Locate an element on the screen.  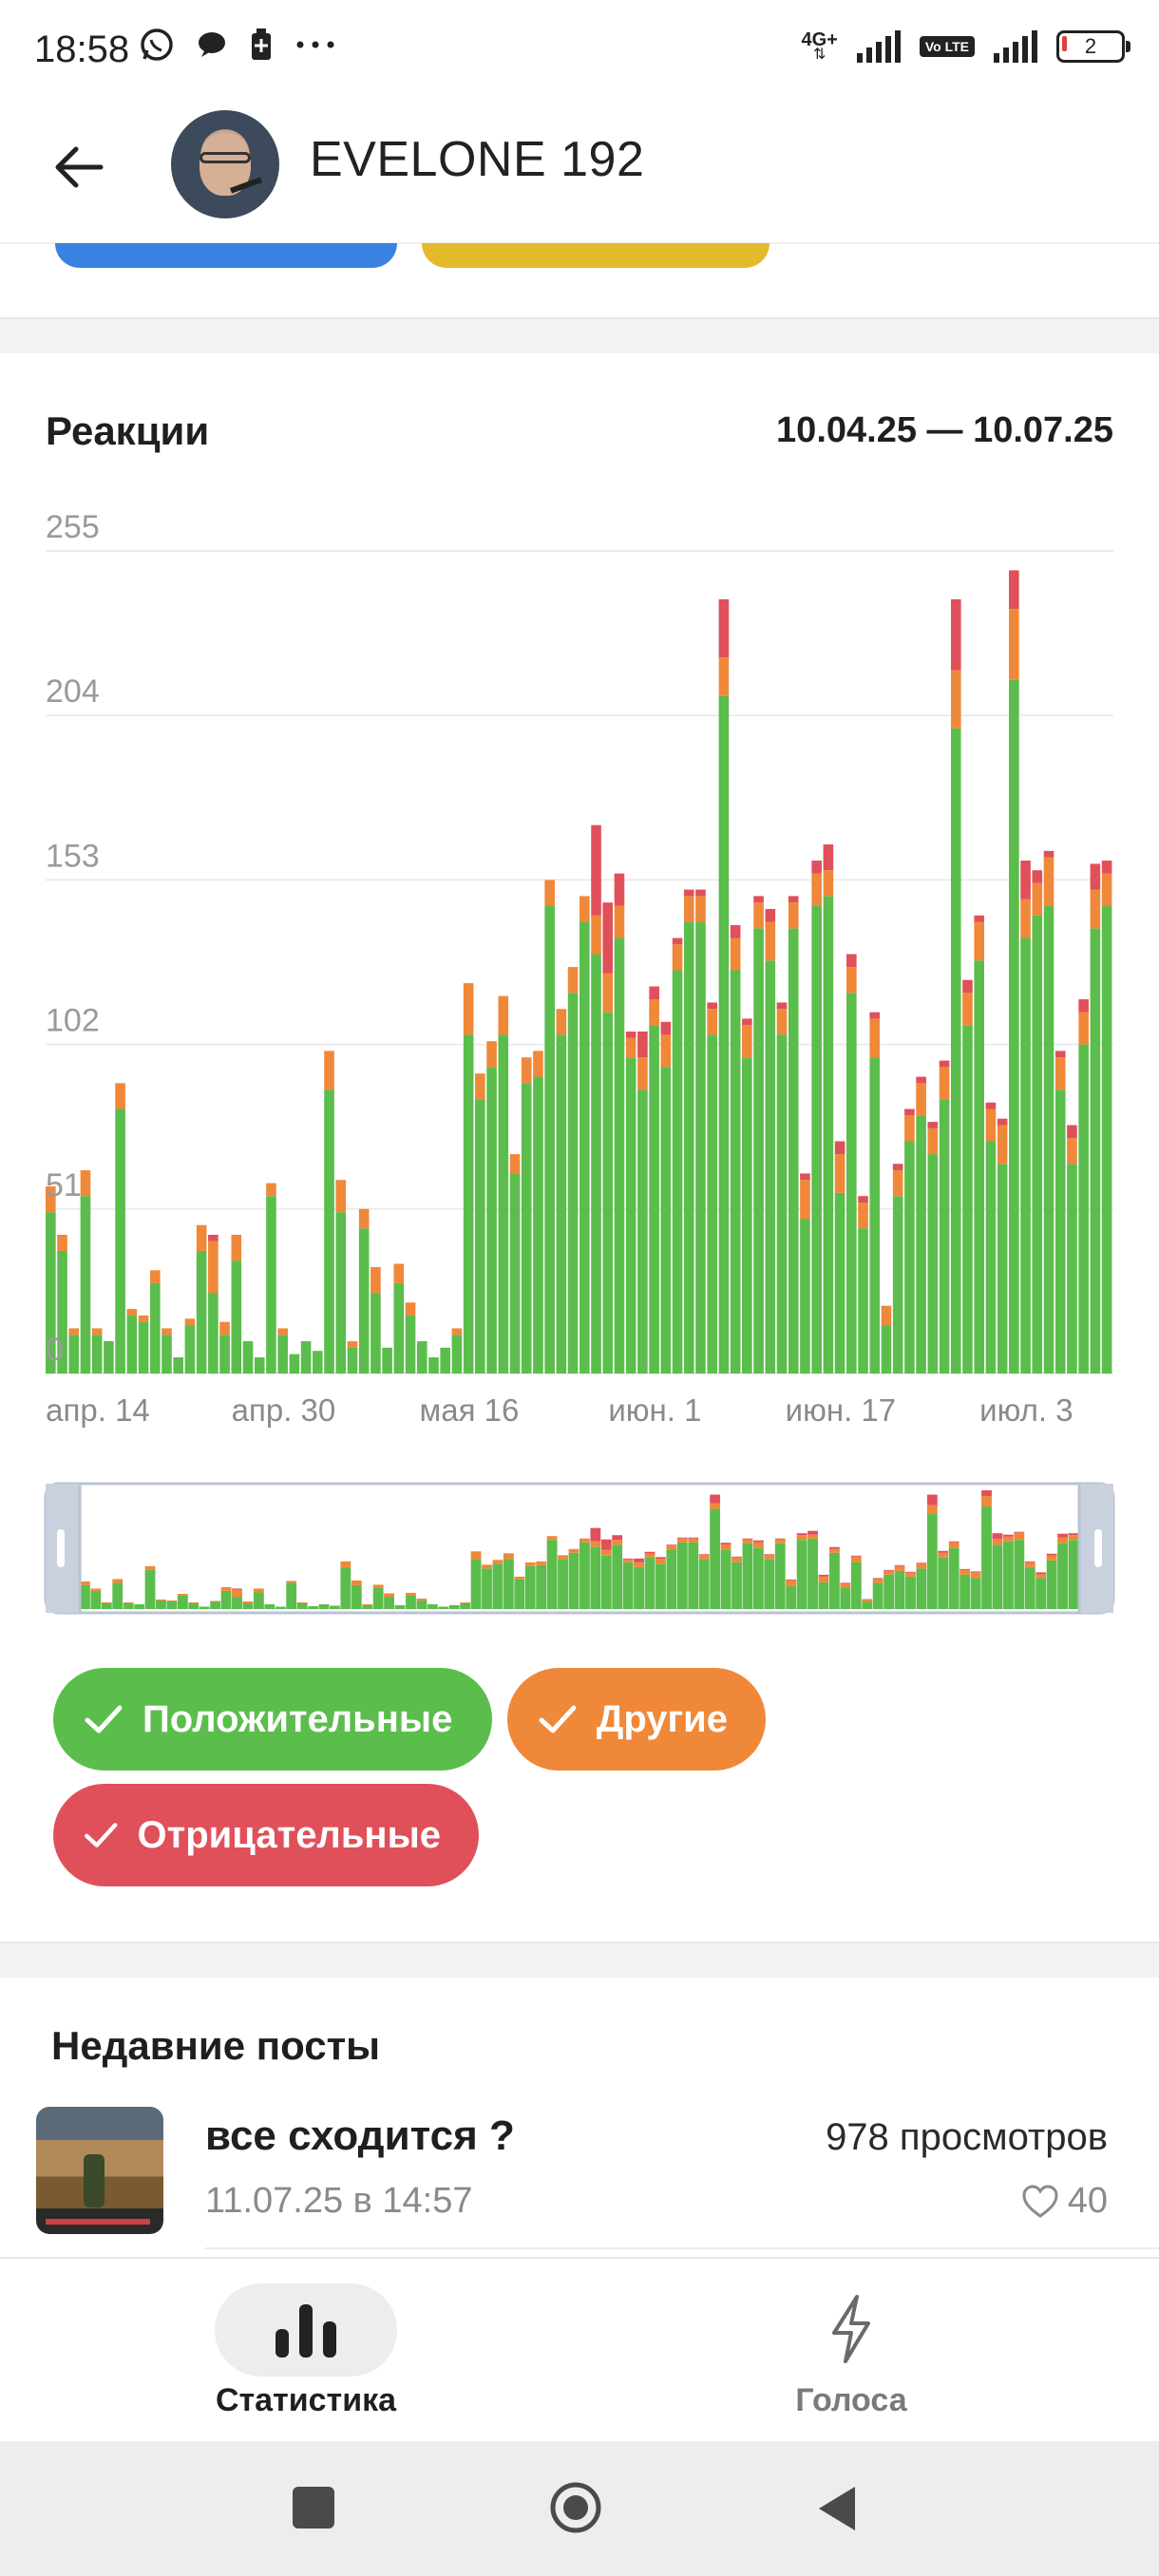
tab-votes-label: Голоса is located at coordinates (851, 2400).